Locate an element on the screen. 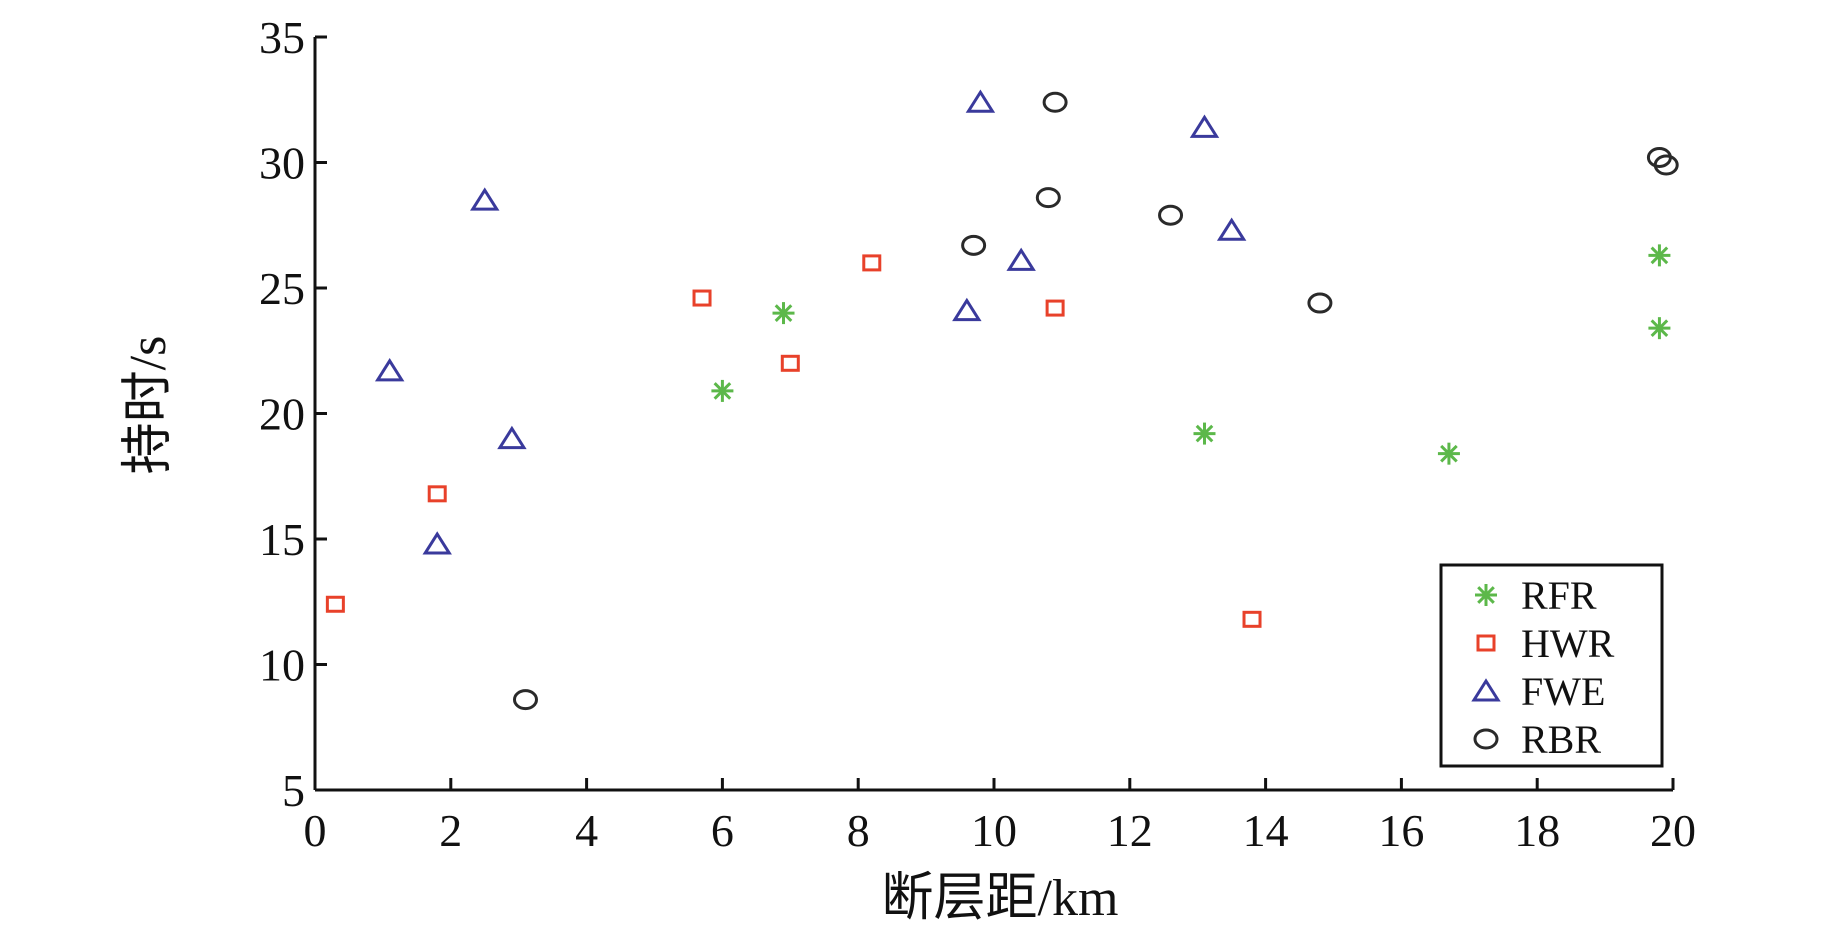 This screenshot has height=945, width=1843. y-tick-label: 25 is located at coordinates (282, 288).